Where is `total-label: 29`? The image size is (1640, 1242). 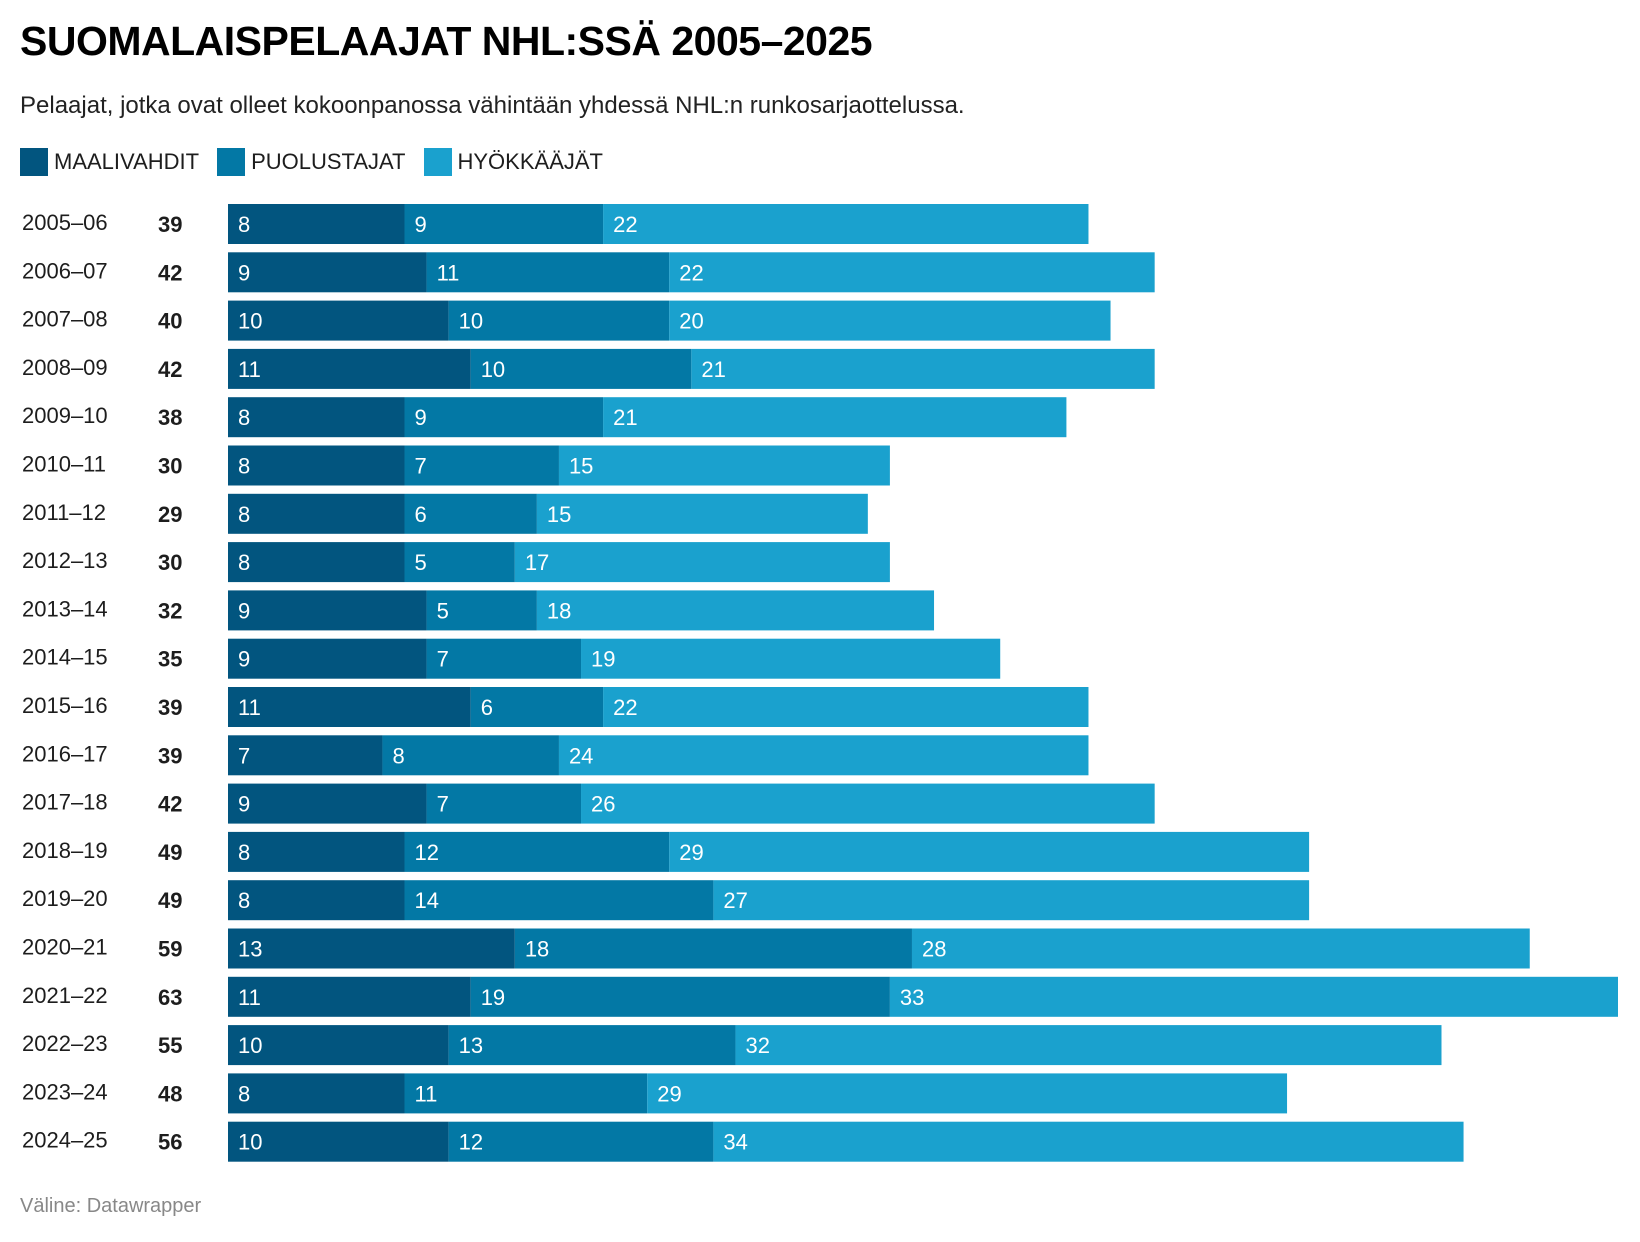
total-label: 29 is located at coordinates (170, 514).